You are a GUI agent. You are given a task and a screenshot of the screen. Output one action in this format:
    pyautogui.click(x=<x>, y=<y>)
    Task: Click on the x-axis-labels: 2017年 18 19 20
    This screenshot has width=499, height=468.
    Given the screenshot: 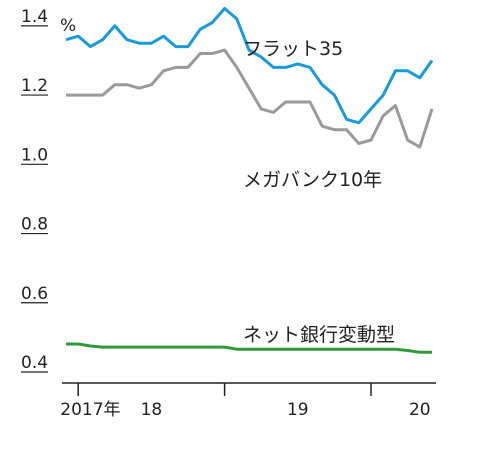 What is the action you would take?
    pyautogui.click(x=245, y=410)
    